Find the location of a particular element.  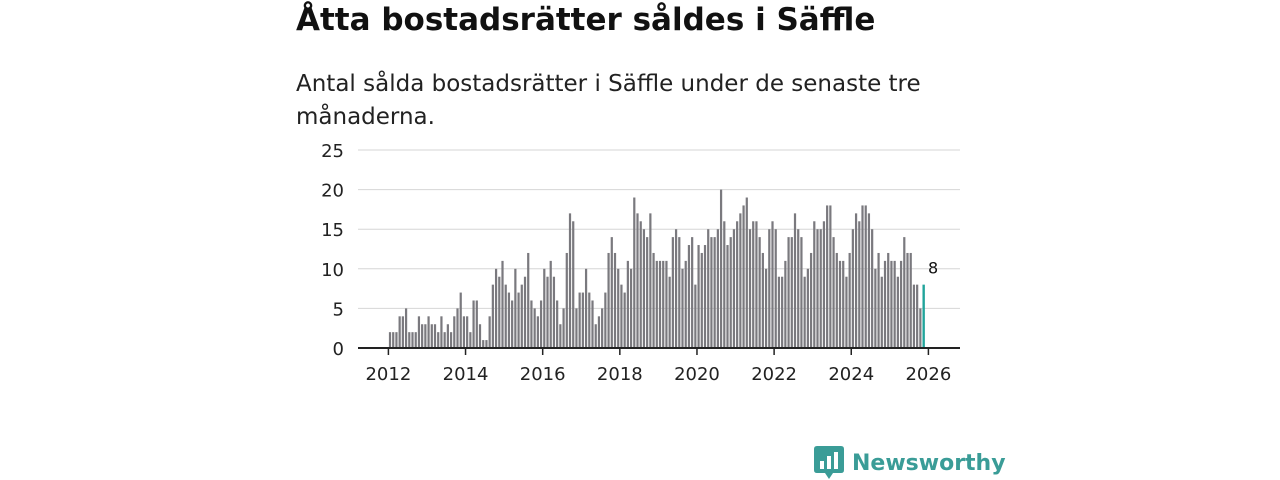

x-tick-label: 2014 is located at coordinates (466, 374).